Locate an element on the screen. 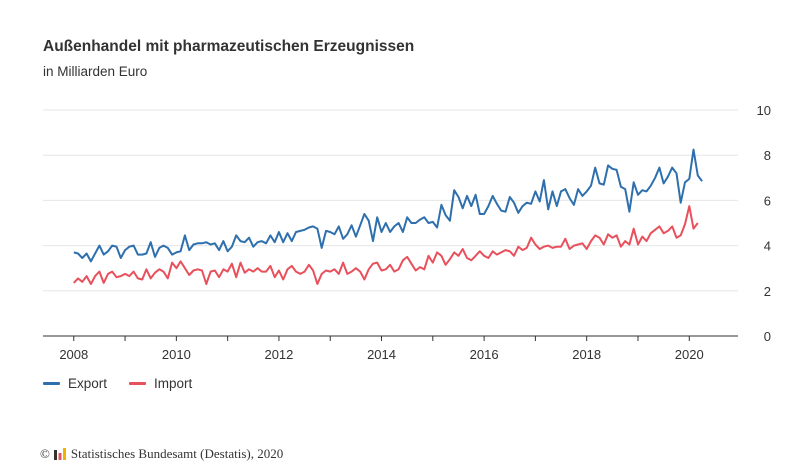 The width and height of the screenshot is (810, 474). x-axis: 2008 2010 2012 2014 2016 2018 2020 is located at coordinates (390, 348).